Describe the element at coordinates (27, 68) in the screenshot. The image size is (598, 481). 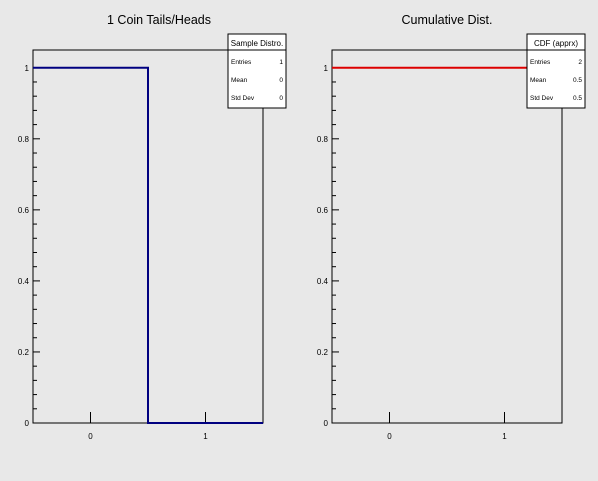
I see `pane-1-y-tick-label: 1` at that location.